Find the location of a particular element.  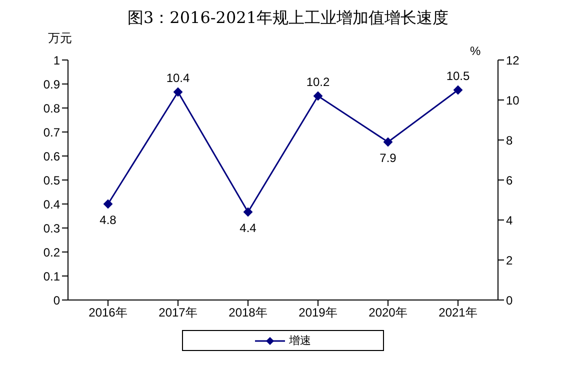

x-tick-label: 2018年 is located at coordinates (248, 313).